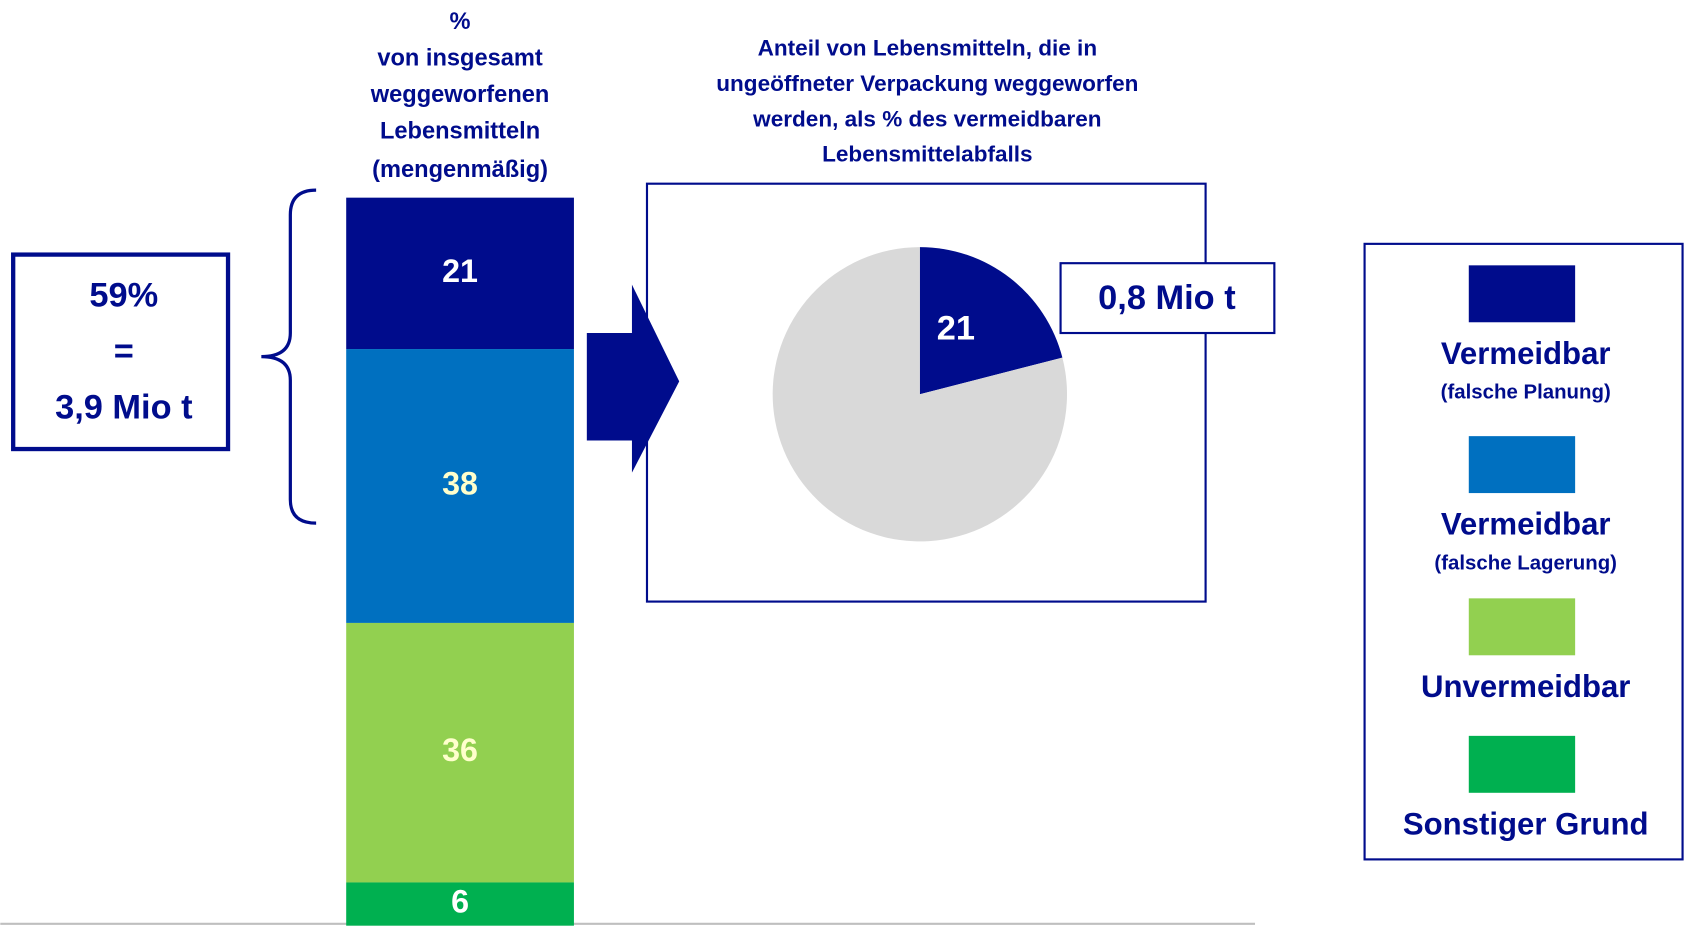 Image resolution: width=1685 pixels, height=926 pixels. What do you see at coordinates (633, 378) in the screenshot?
I see `arrow` at bounding box center [633, 378].